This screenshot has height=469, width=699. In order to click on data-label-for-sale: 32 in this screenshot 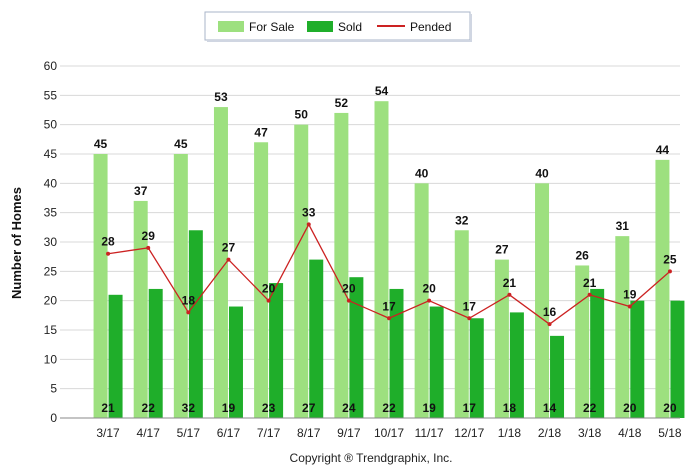, I will do `click(462, 220)`.